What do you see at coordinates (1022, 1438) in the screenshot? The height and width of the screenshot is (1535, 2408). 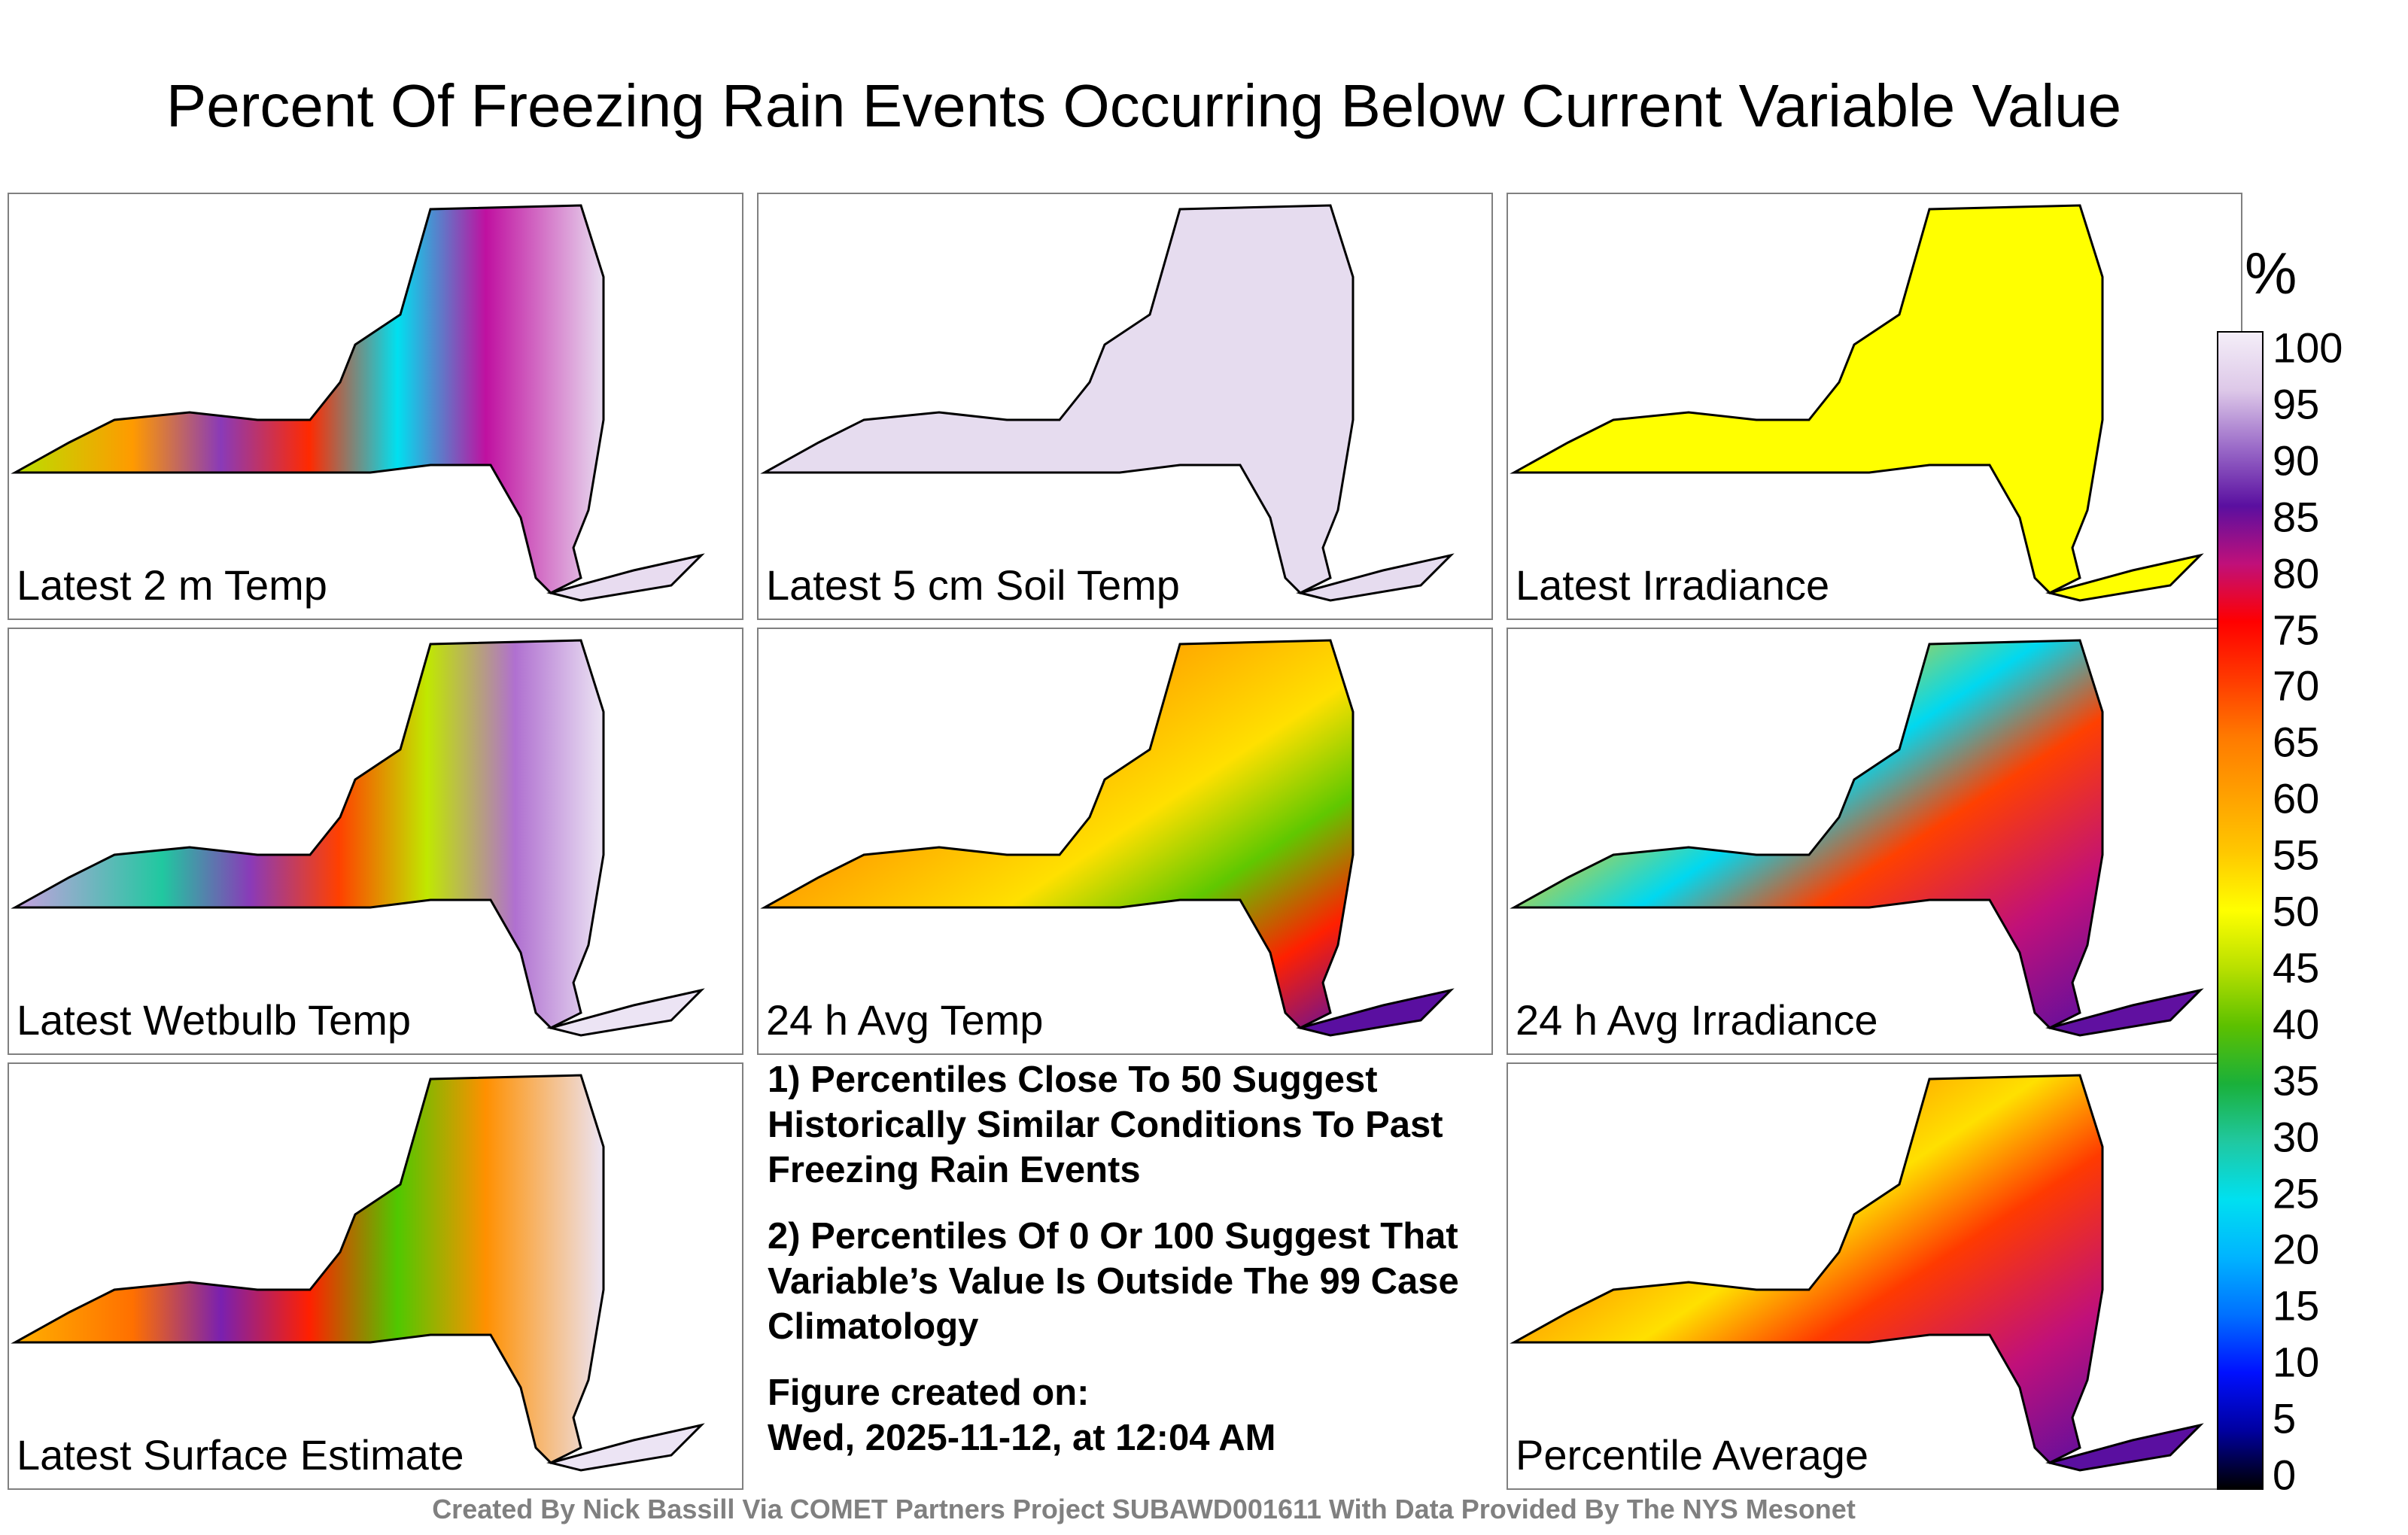 I see `created-value: Wed, 2025-11-12, at 12:04 AM` at bounding box center [1022, 1438].